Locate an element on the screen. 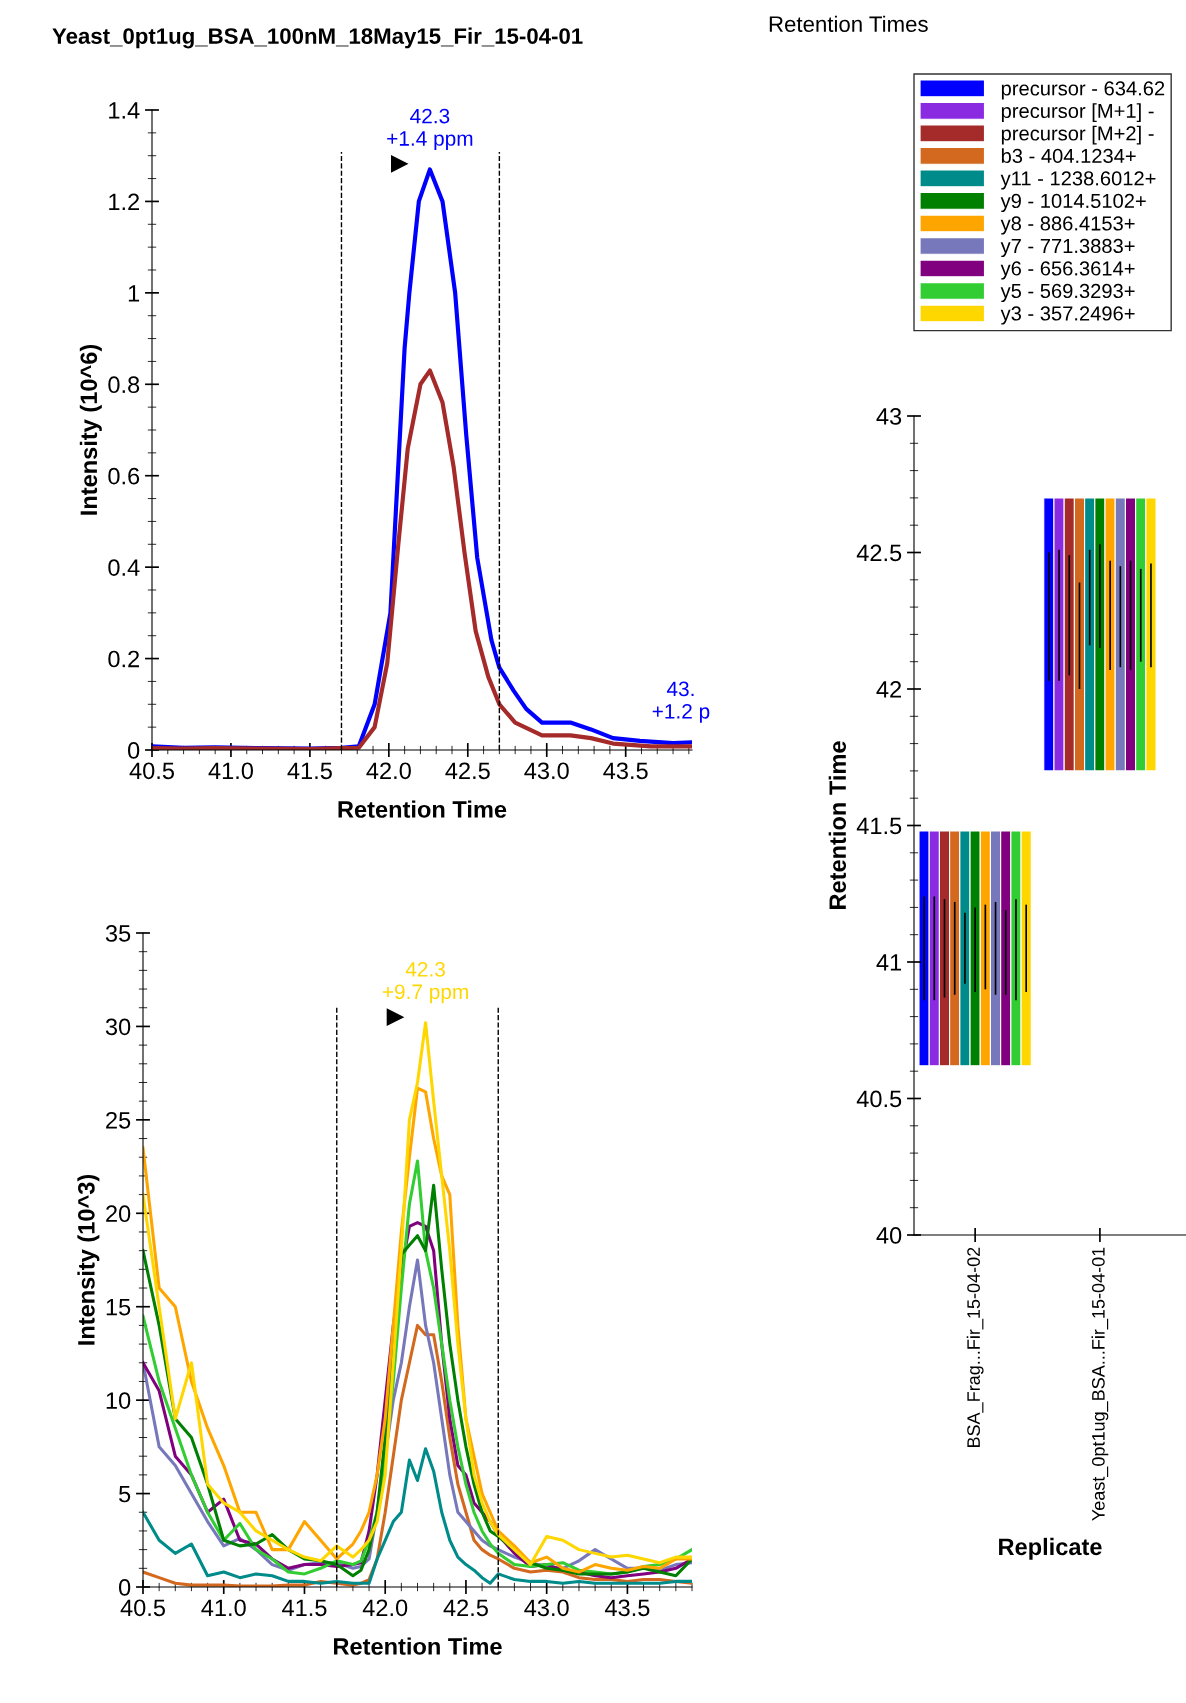 The image size is (1186, 1703). legend-label: precursor [M+1] - is located at coordinates (1077, 113).